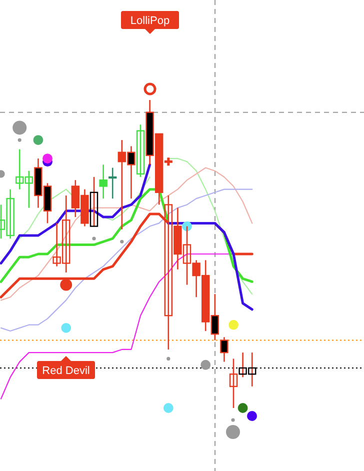  Describe the element at coordinates (150, 21) in the screenshot. I see `text: LolliPop` at that location.